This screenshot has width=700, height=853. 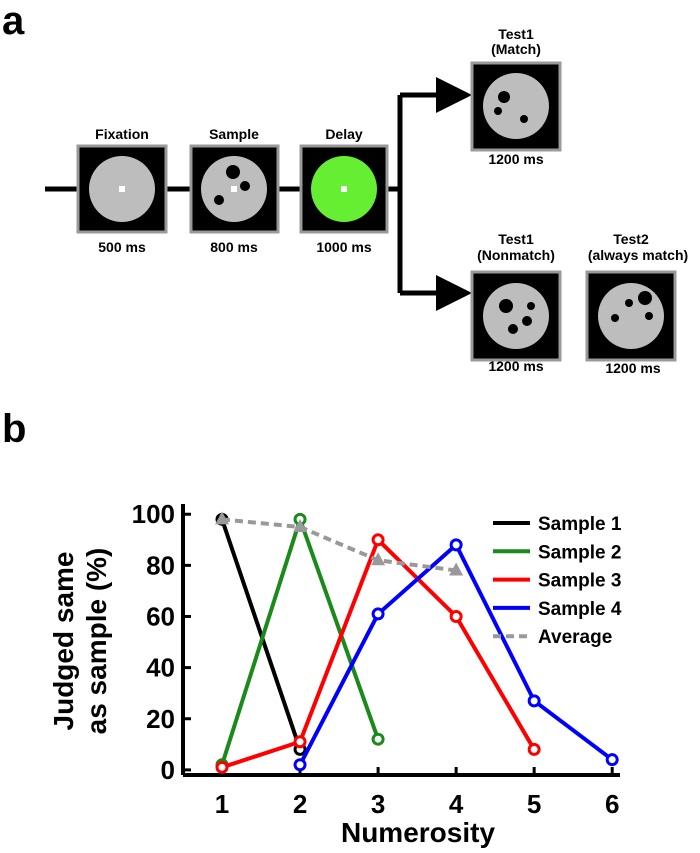 I want to click on label: (always match), so click(x=638, y=255).